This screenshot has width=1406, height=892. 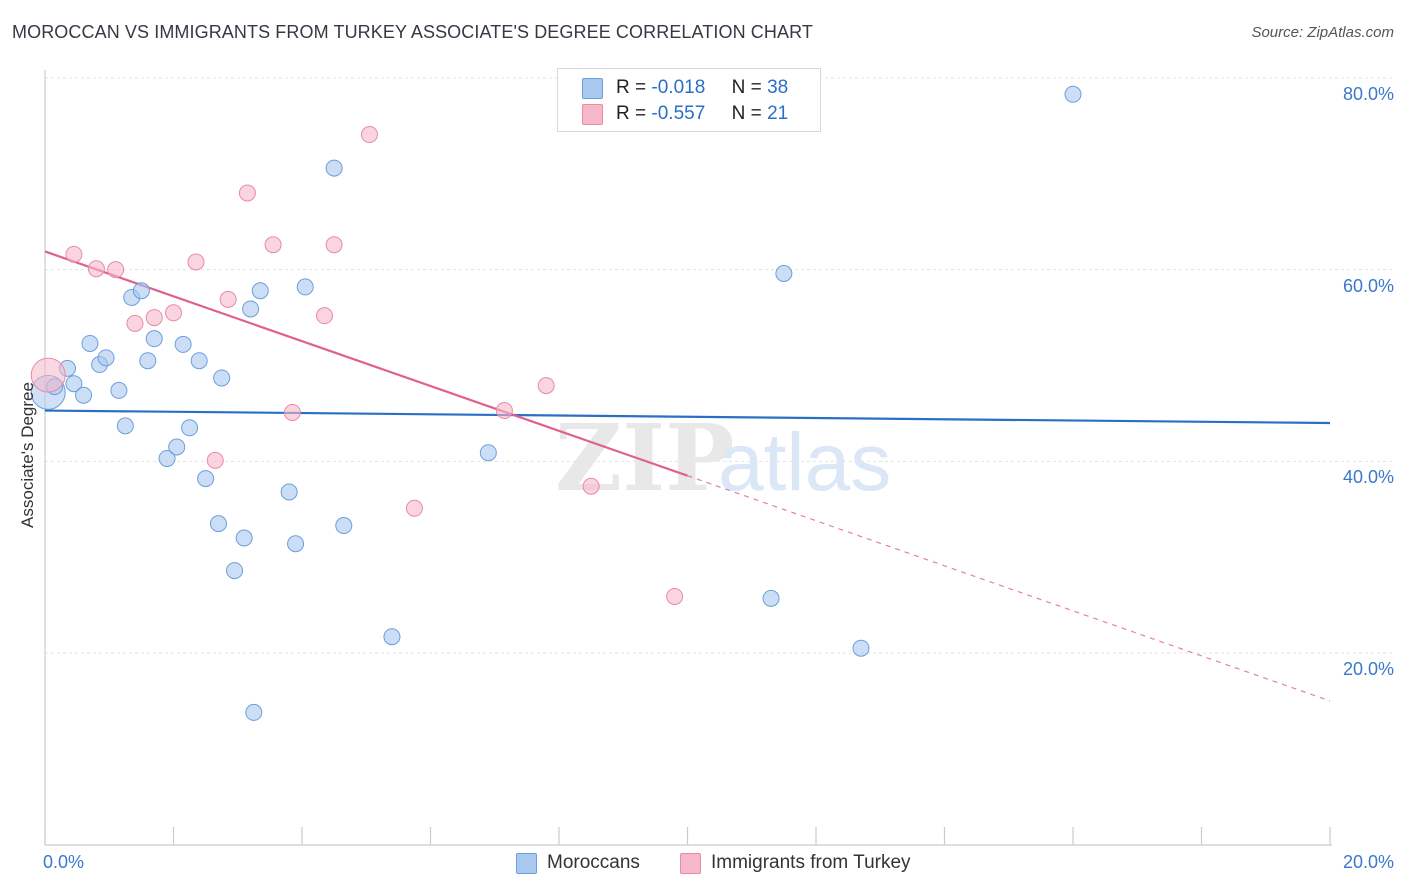 What do you see at coordinates (1368, 862) in the screenshot?
I see `x-tick-label: 20.0%` at bounding box center [1368, 862].